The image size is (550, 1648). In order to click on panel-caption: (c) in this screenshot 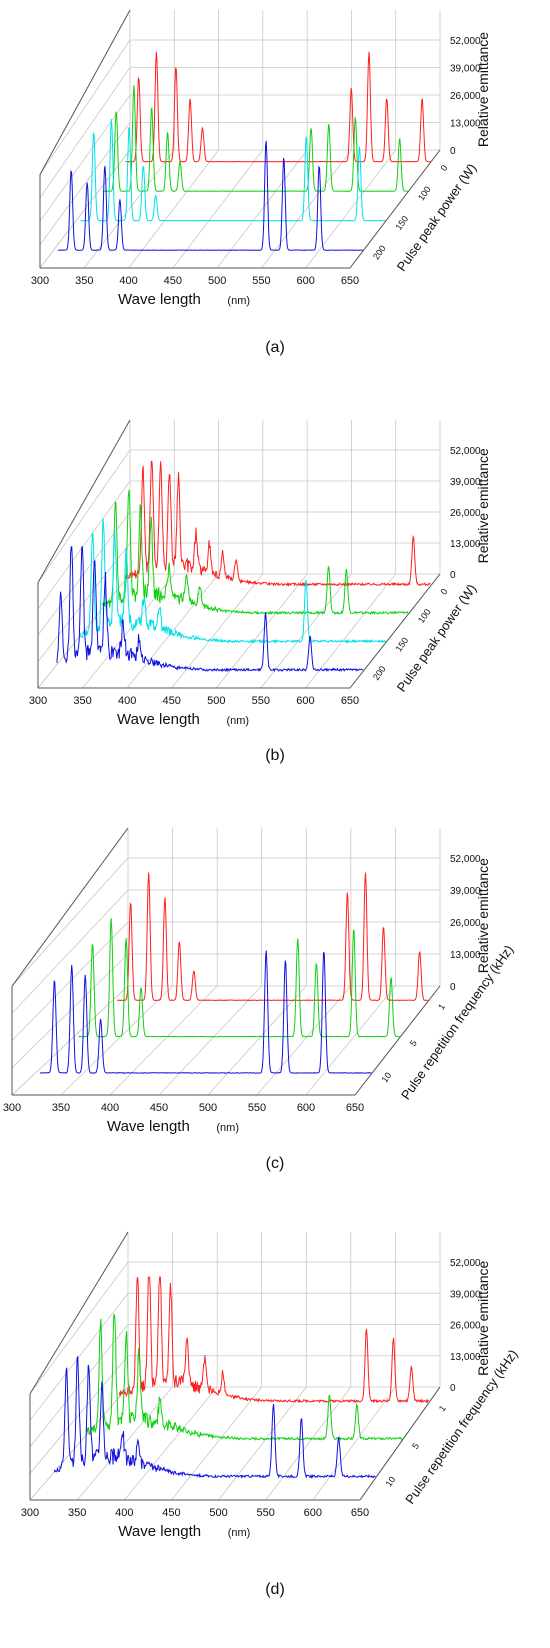, I will do `click(275, 1163)`.